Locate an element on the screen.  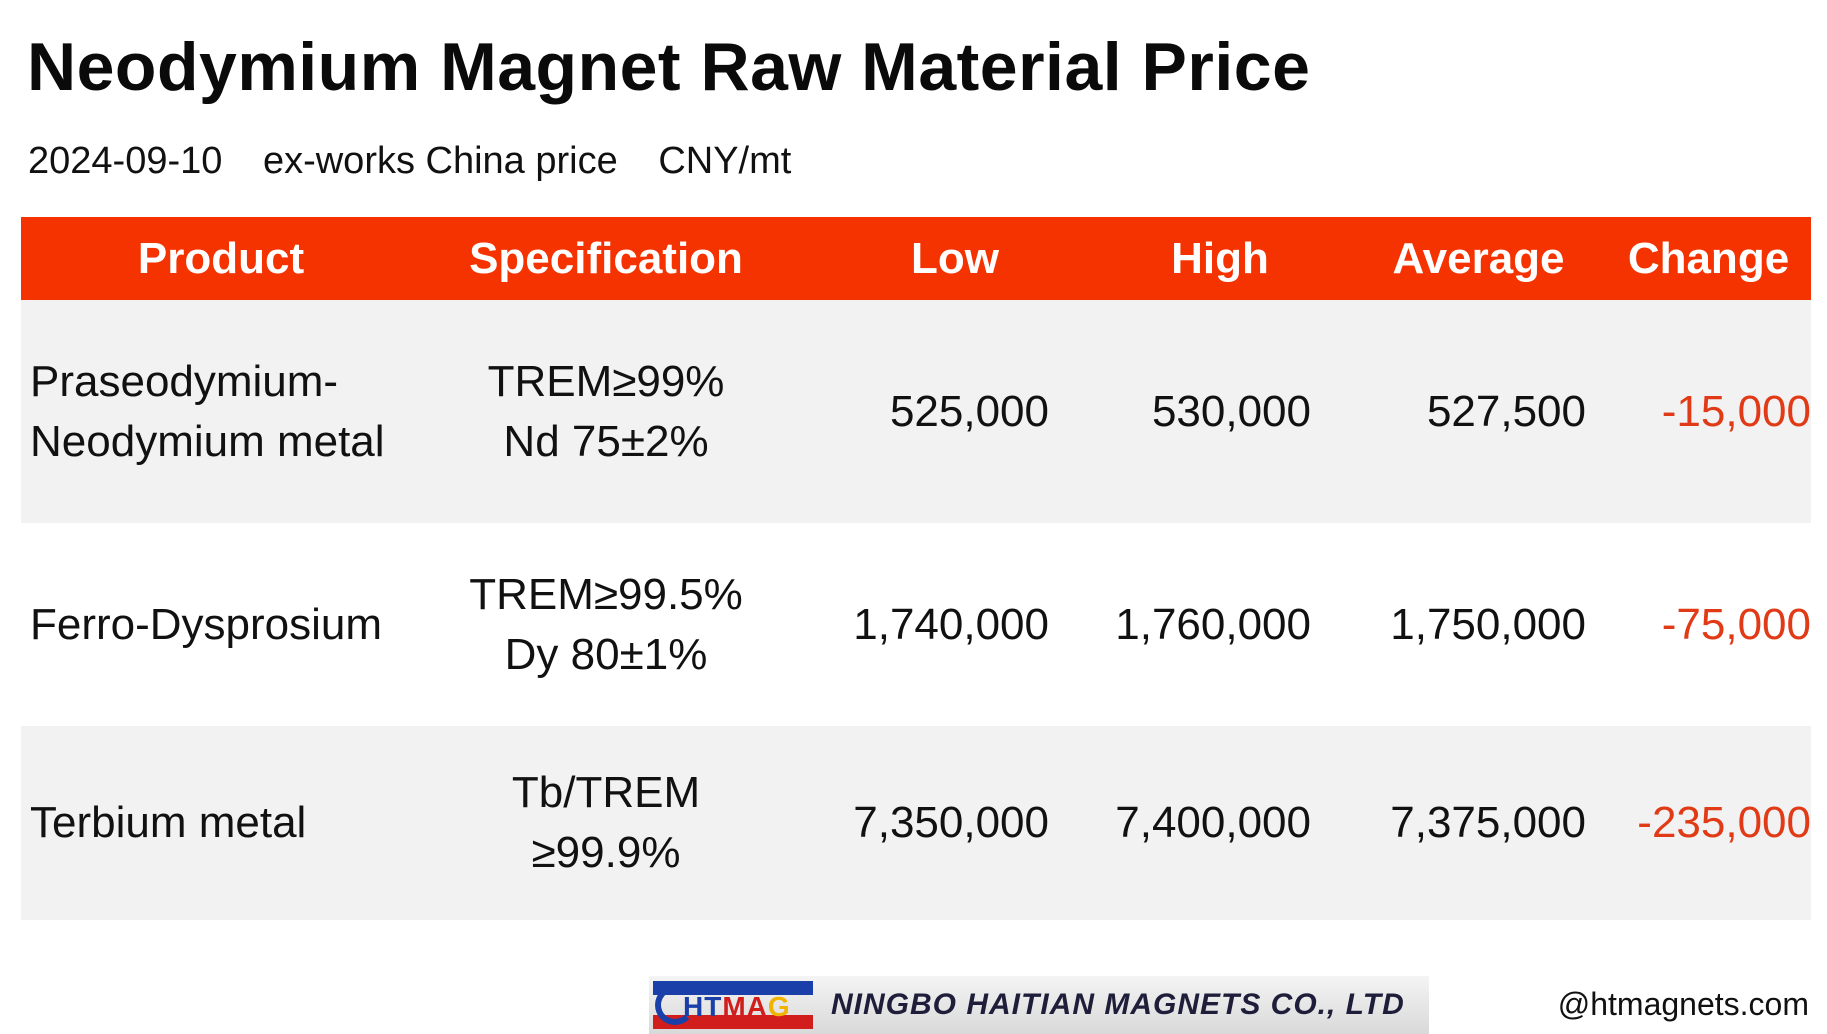
high-price-cell: 1,760,000 is located at coordinates (1213, 624).